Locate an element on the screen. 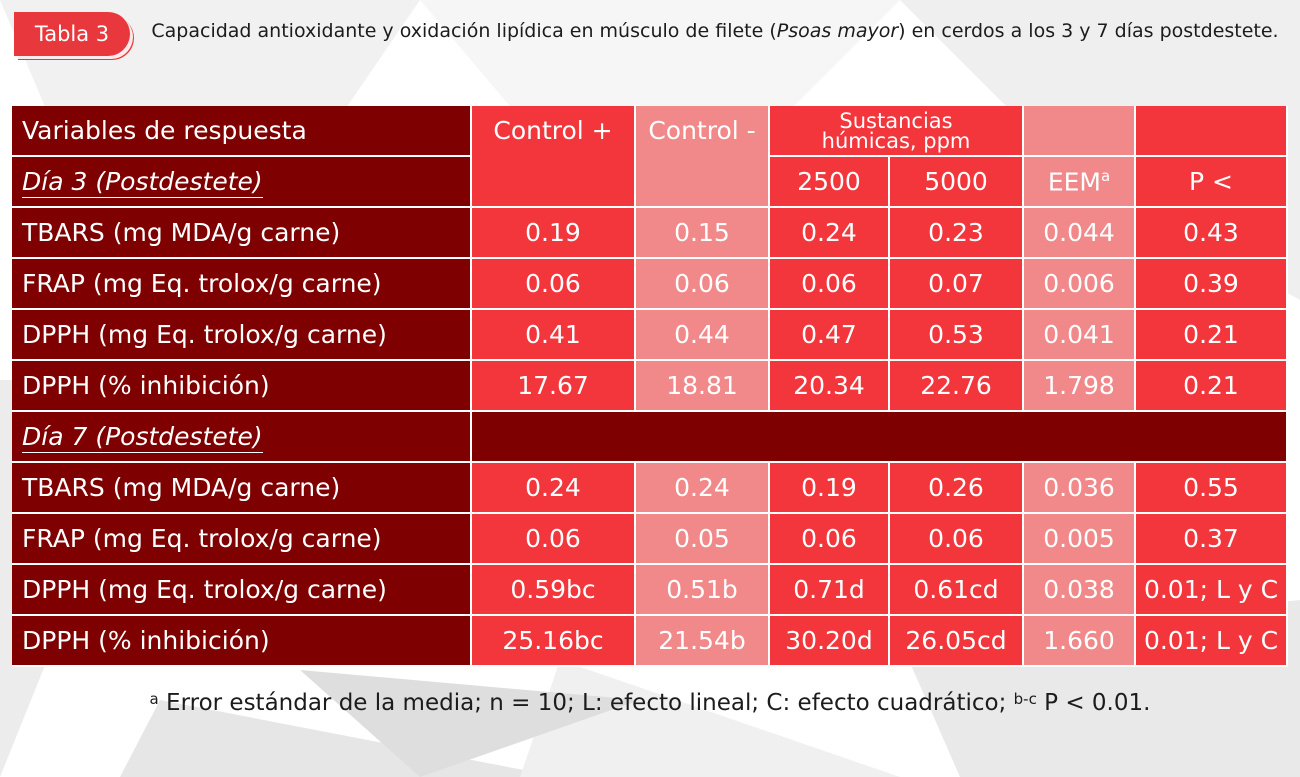 This screenshot has width=1300, height=777. control-negative-cell: 0.05 is located at coordinates (703, 539).